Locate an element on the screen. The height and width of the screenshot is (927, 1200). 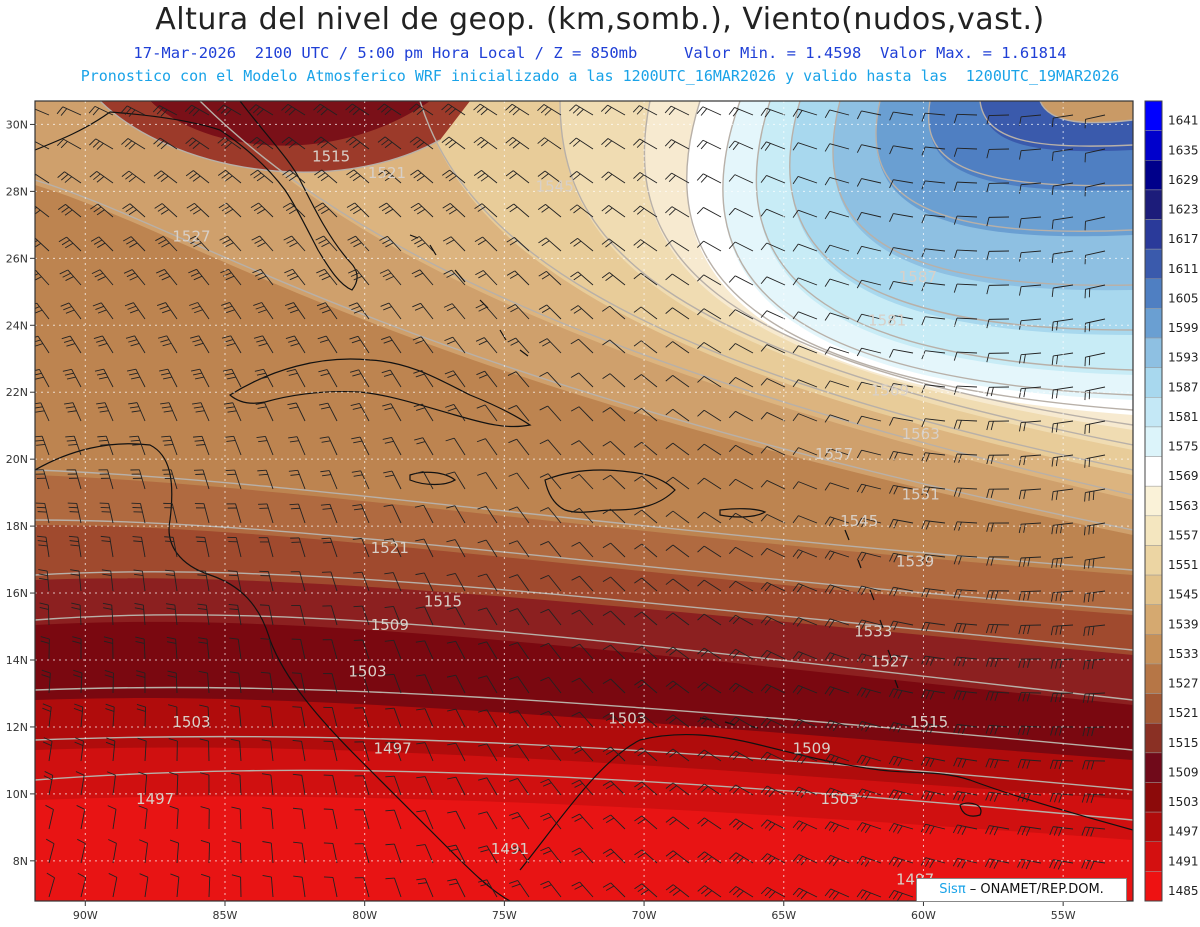
lat-label: 20N is located at coordinates (17, 459).